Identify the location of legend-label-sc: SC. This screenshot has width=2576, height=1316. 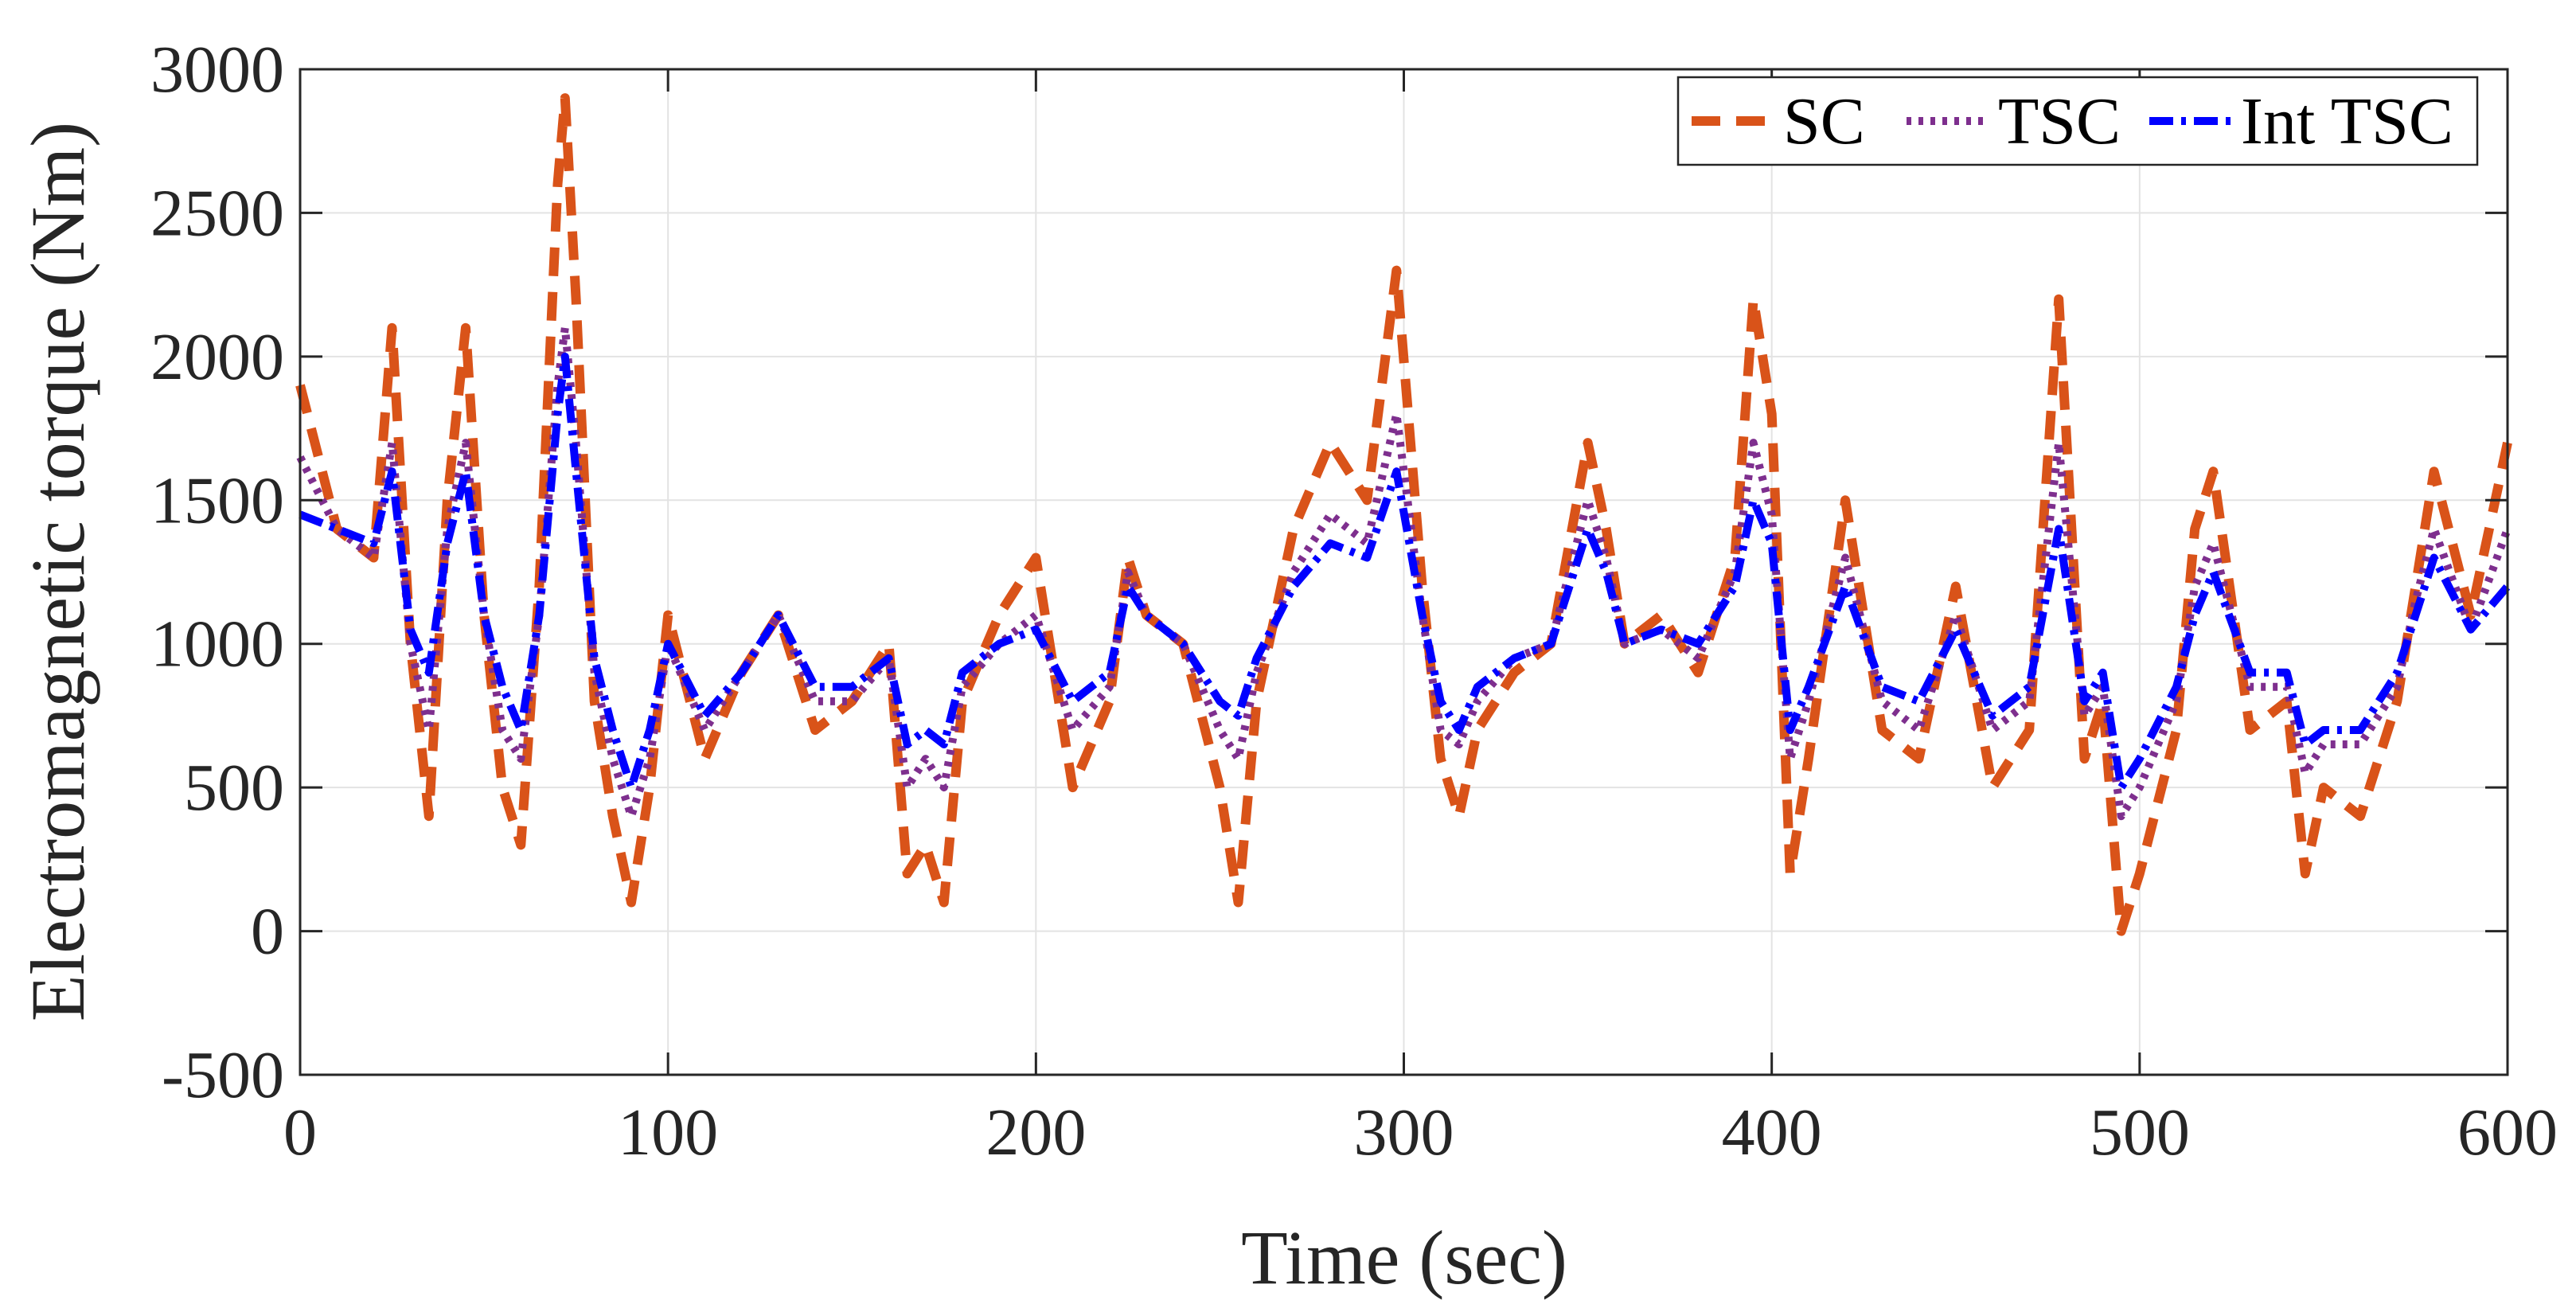
(1824, 121).